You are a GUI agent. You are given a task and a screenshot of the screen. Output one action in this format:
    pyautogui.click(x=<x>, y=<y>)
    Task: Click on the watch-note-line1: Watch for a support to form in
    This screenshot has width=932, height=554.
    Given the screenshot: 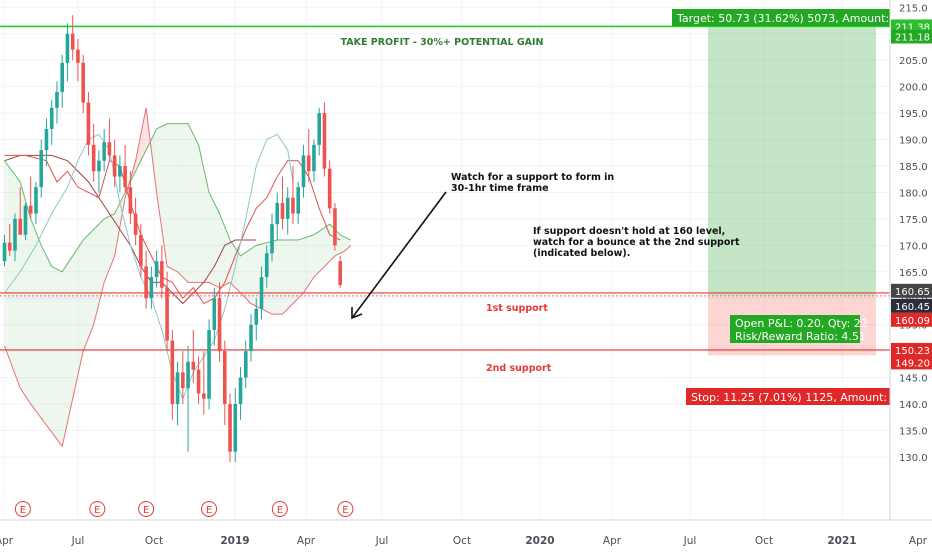 What is the action you would take?
    pyautogui.click(x=532, y=177)
    